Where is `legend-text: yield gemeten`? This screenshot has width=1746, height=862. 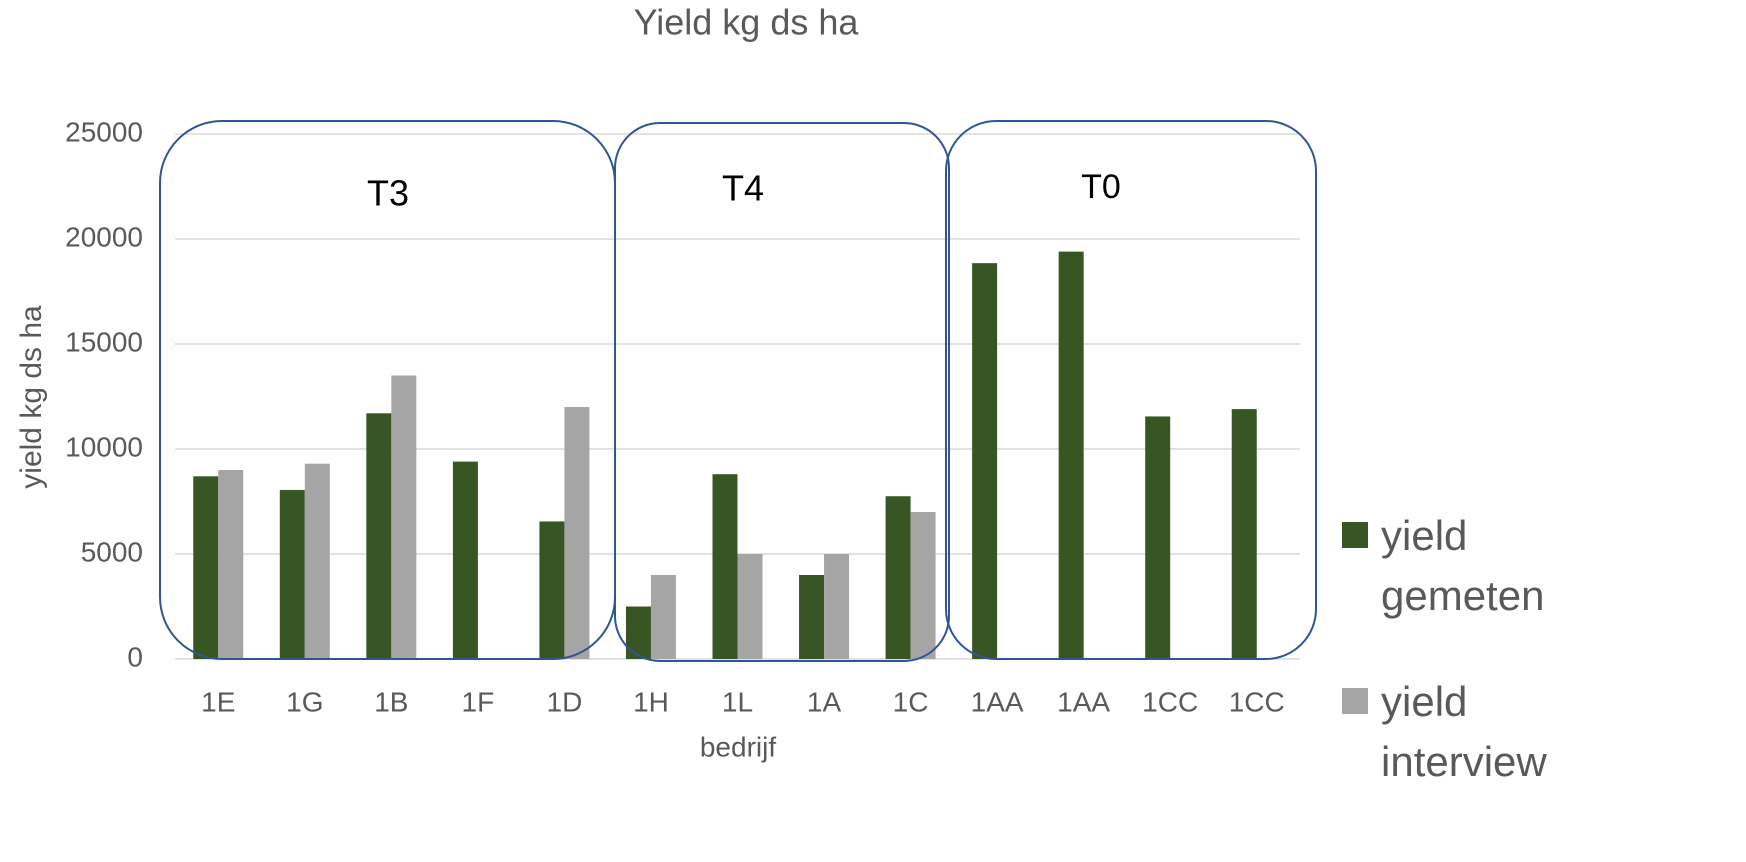 legend-text: yield gemeten is located at coordinates (1463, 565).